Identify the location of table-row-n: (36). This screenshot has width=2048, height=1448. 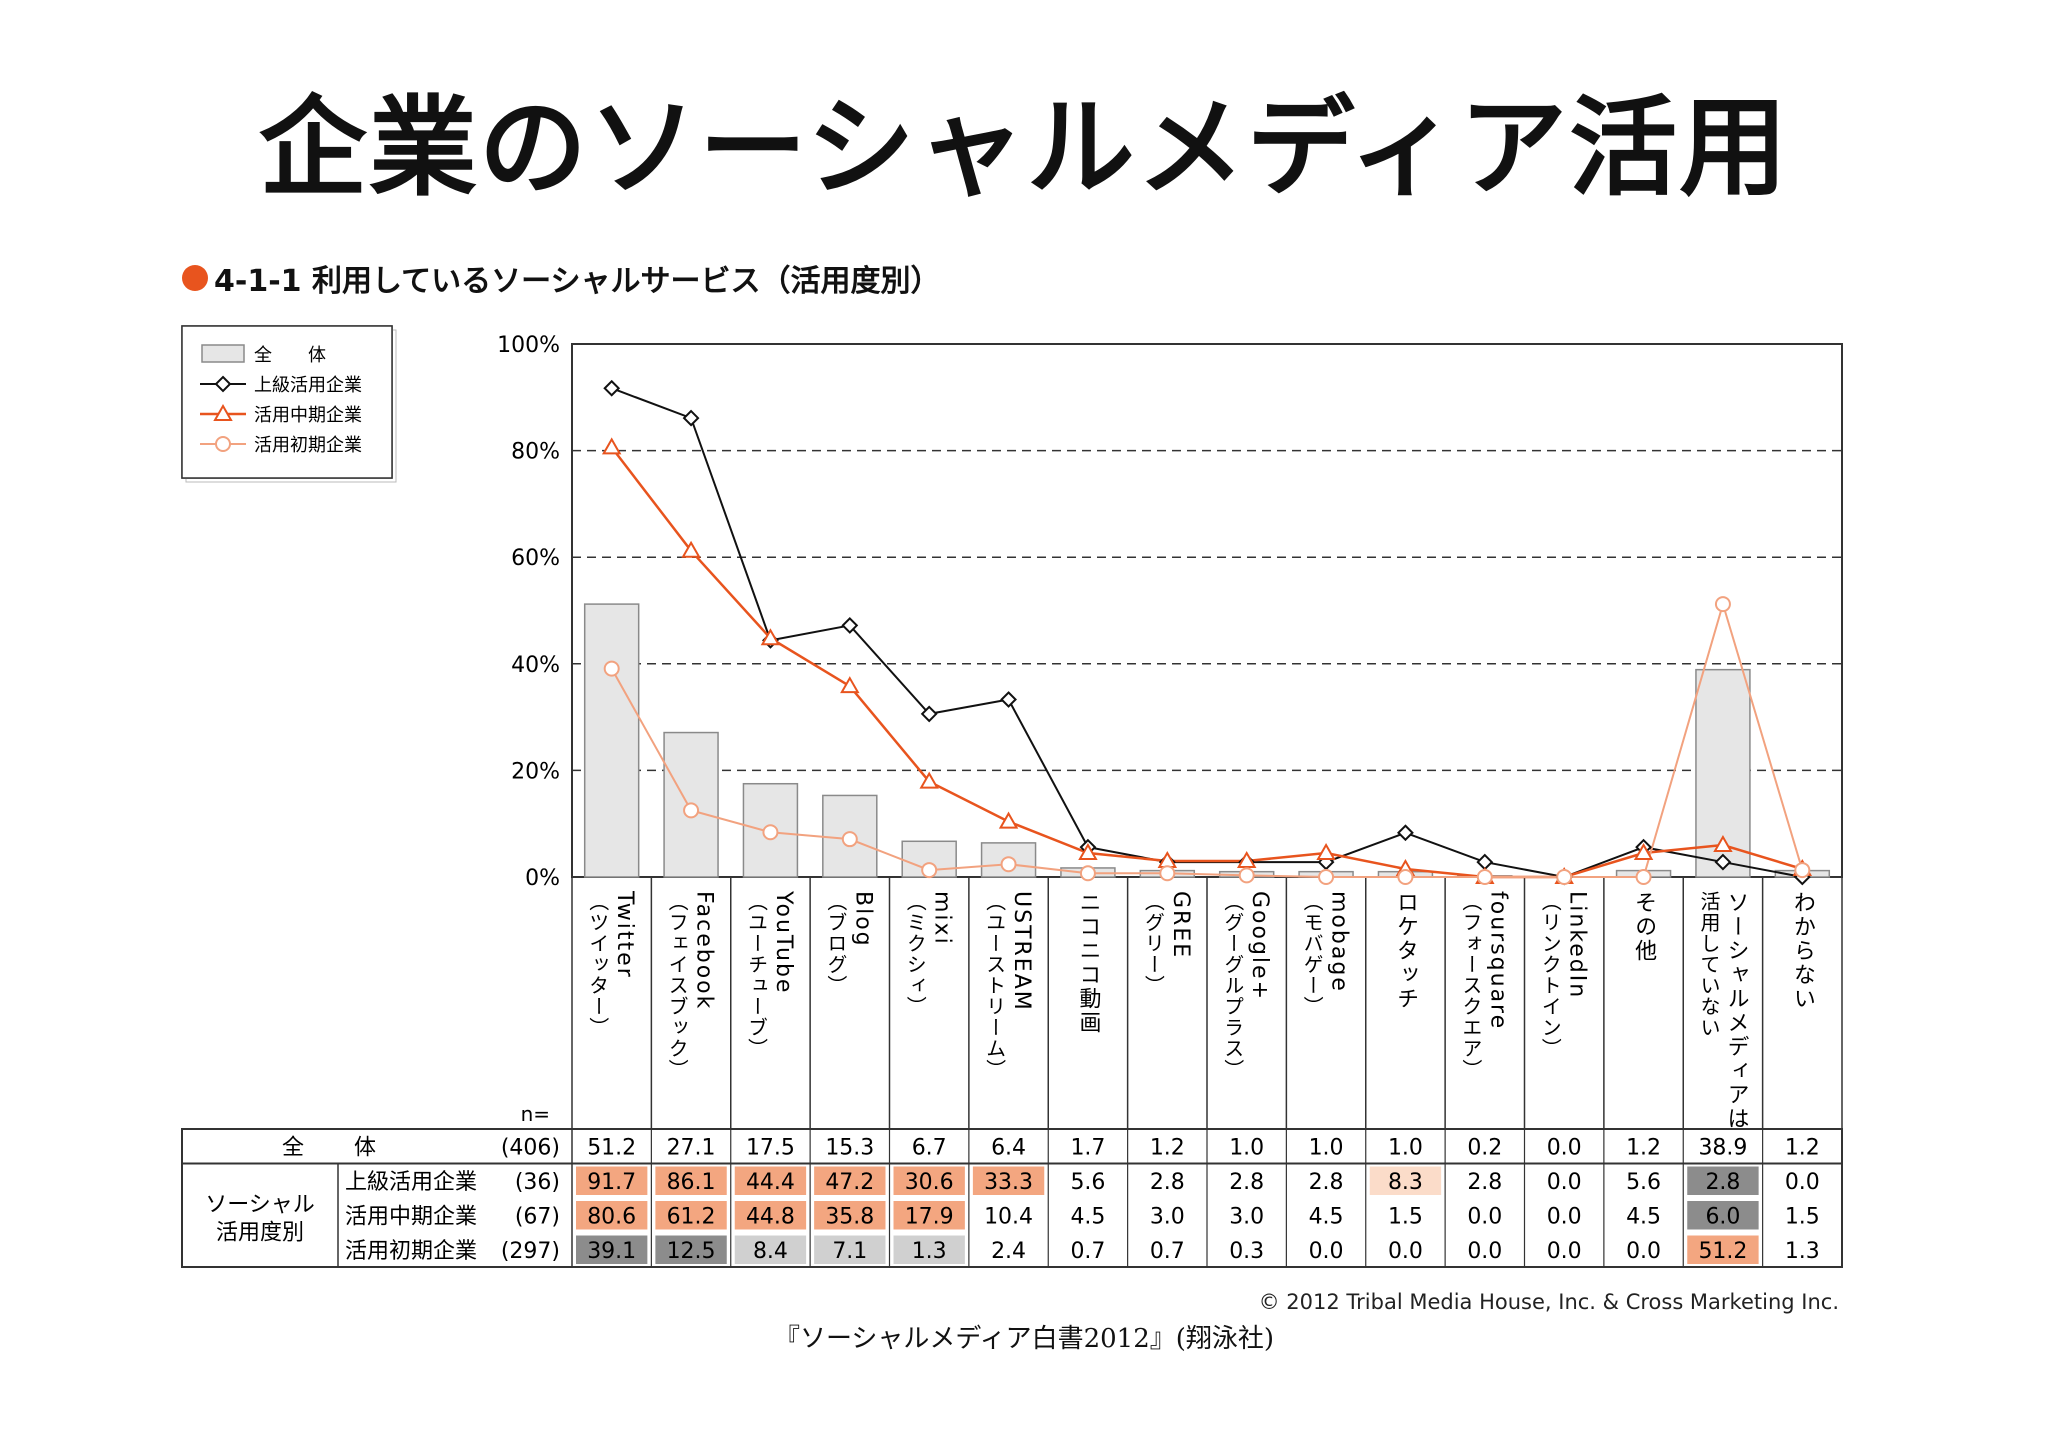
(537, 1182).